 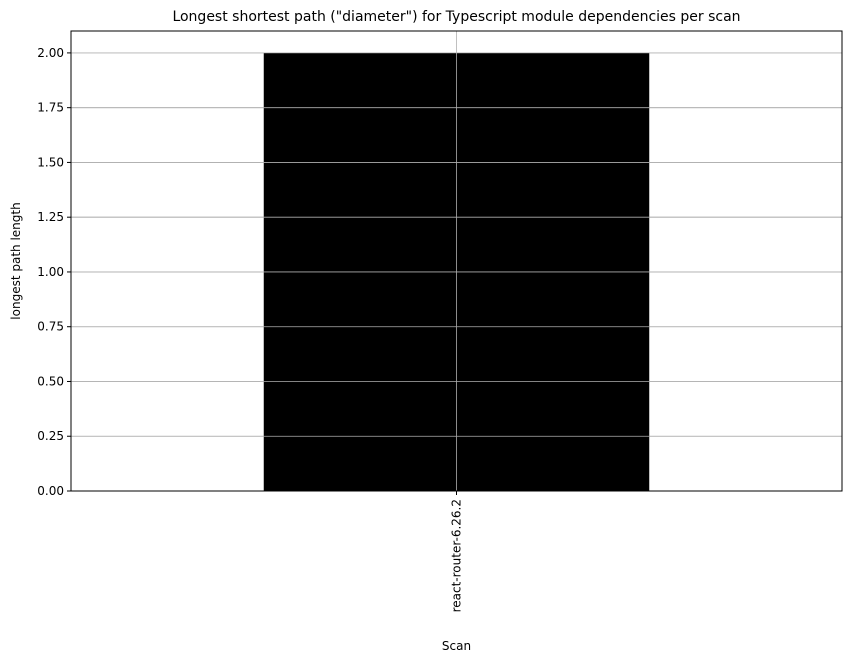 What do you see at coordinates (50, 327) in the screenshot?
I see `y-tick-label: 0.75` at bounding box center [50, 327].